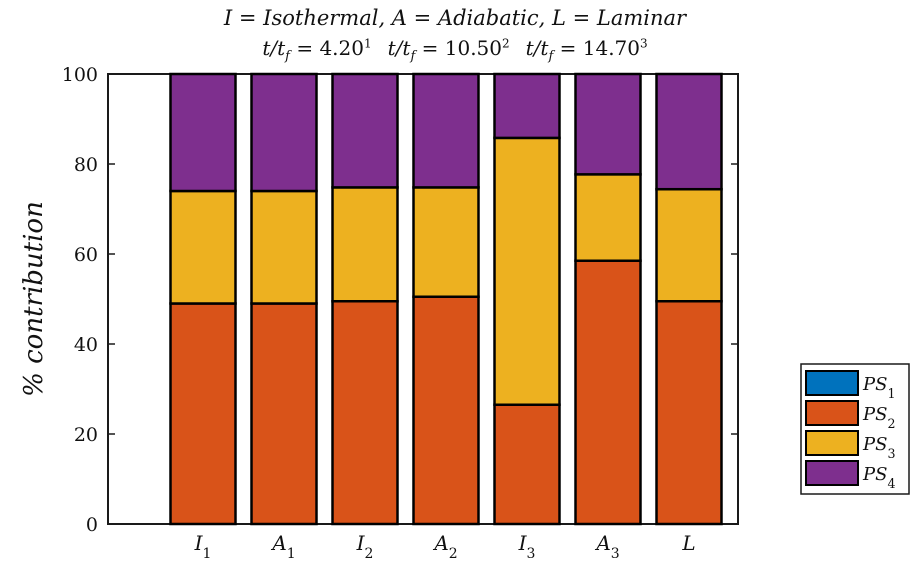 This screenshot has height=561, width=910. I want to click on x-tick-label: A2, so click(444, 546).